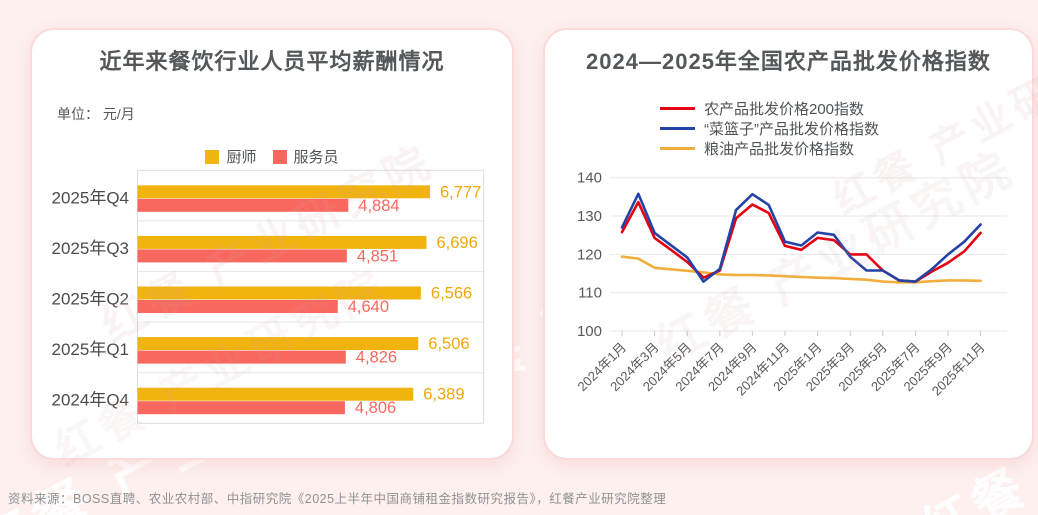 The image size is (1038, 515). What do you see at coordinates (589, 178) in the screenshot?
I see `y-axis-label: 140` at bounding box center [589, 178].